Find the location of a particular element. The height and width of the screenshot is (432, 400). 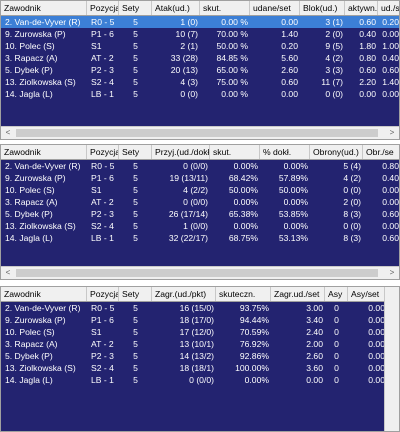

col-header-atak: Atak(ud.) is located at coordinates (176, 8).